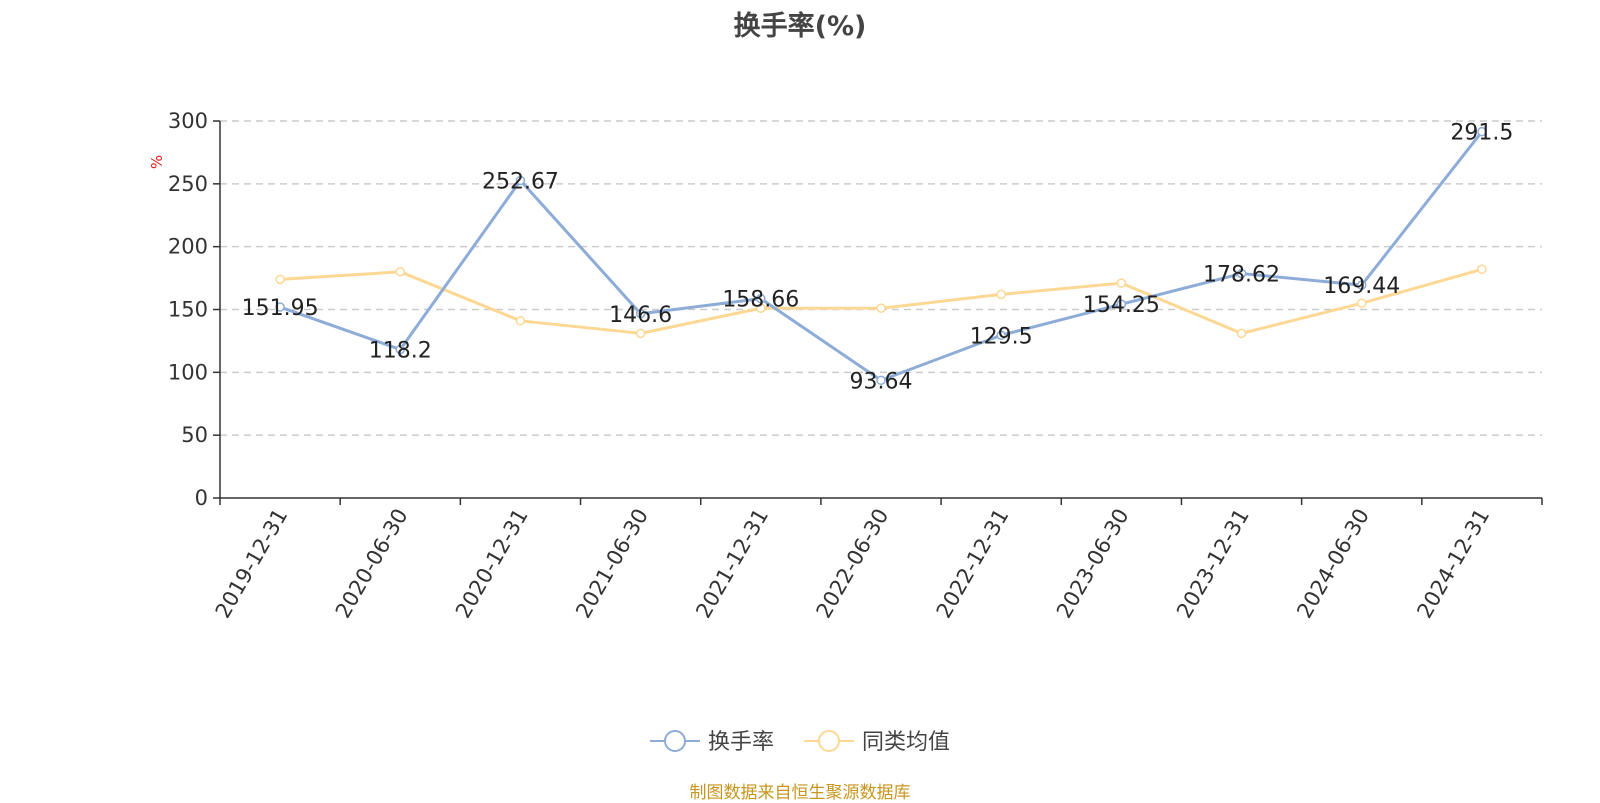 The height and width of the screenshot is (803, 1600). Describe the element at coordinates (1333, 564) in the screenshot. I see `x-tick-label: 2024-06-30` at that location.